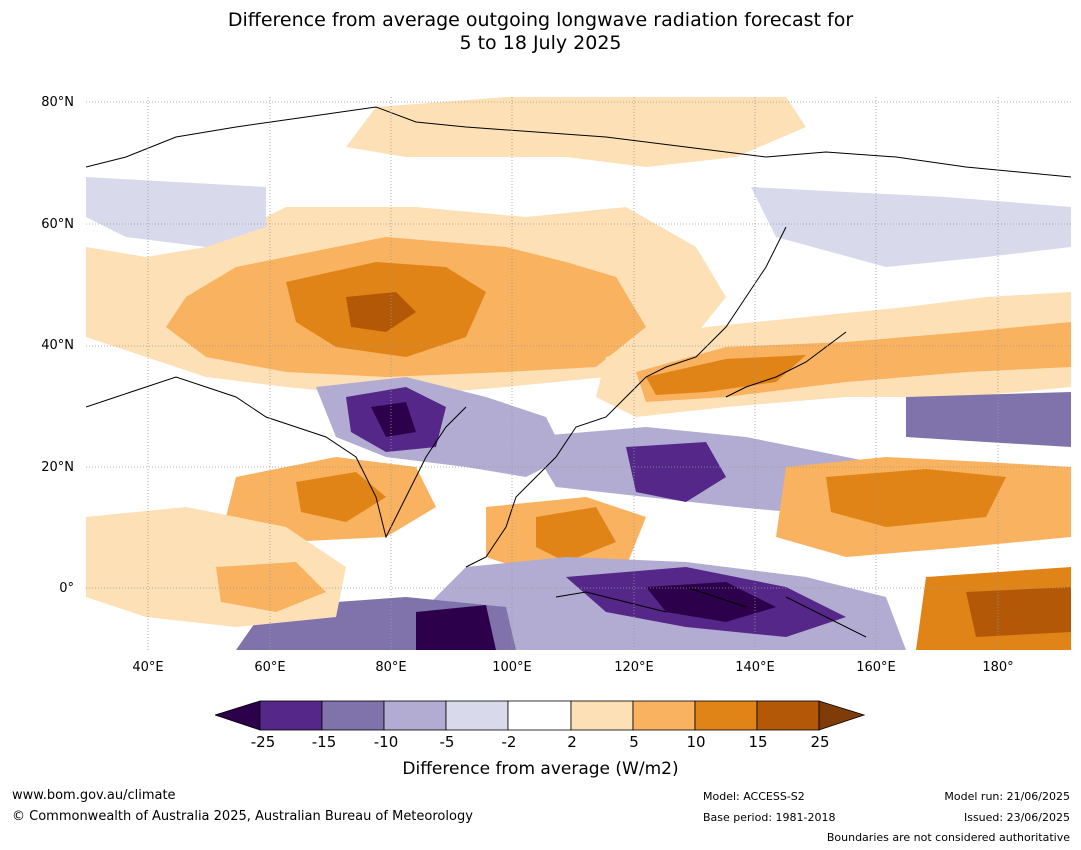  Describe the element at coordinates (676, 472) in the screenshot. I see `anomaly-region-philippine-sea-strong` at that location.